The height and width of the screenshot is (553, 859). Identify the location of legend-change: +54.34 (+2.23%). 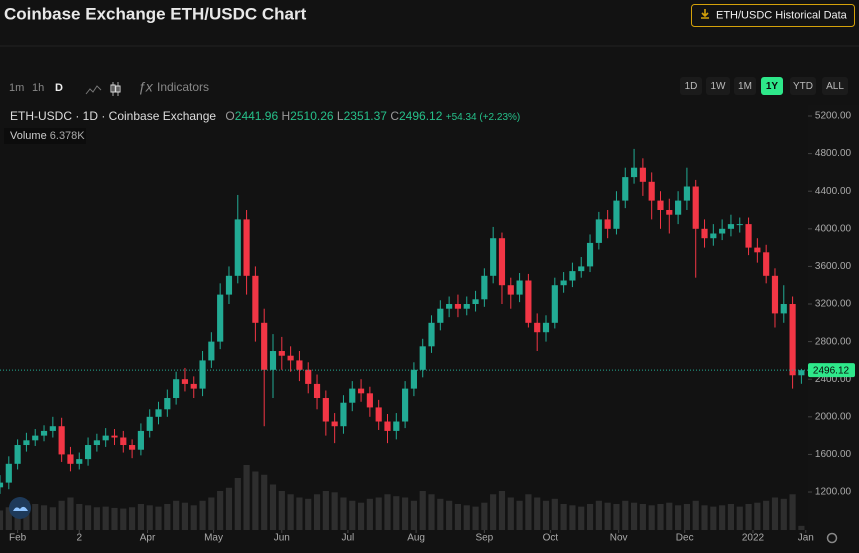
(483, 117).